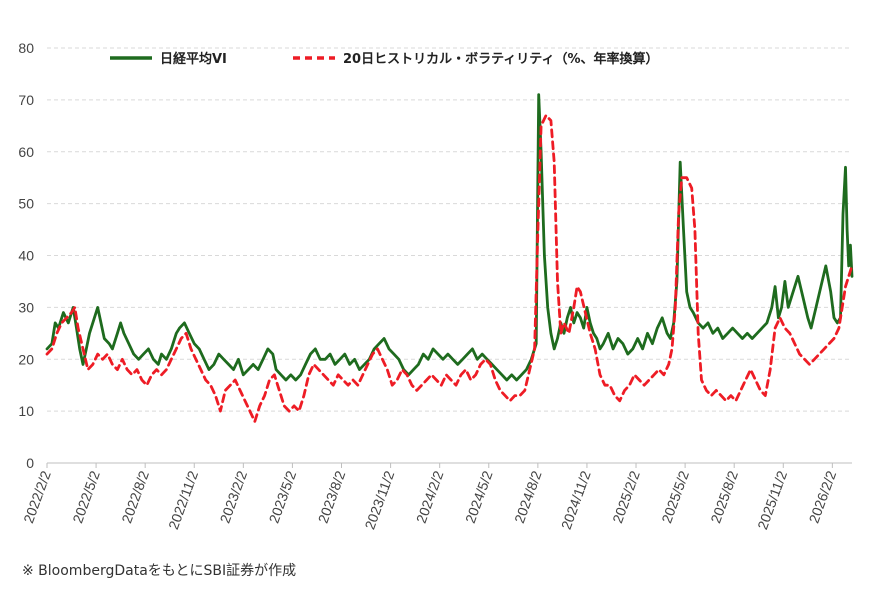 The image size is (880, 616). Describe the element at coordinates (479, 496) in the screenshot. I see `x-tick-label: 2024/5/2` at that location.